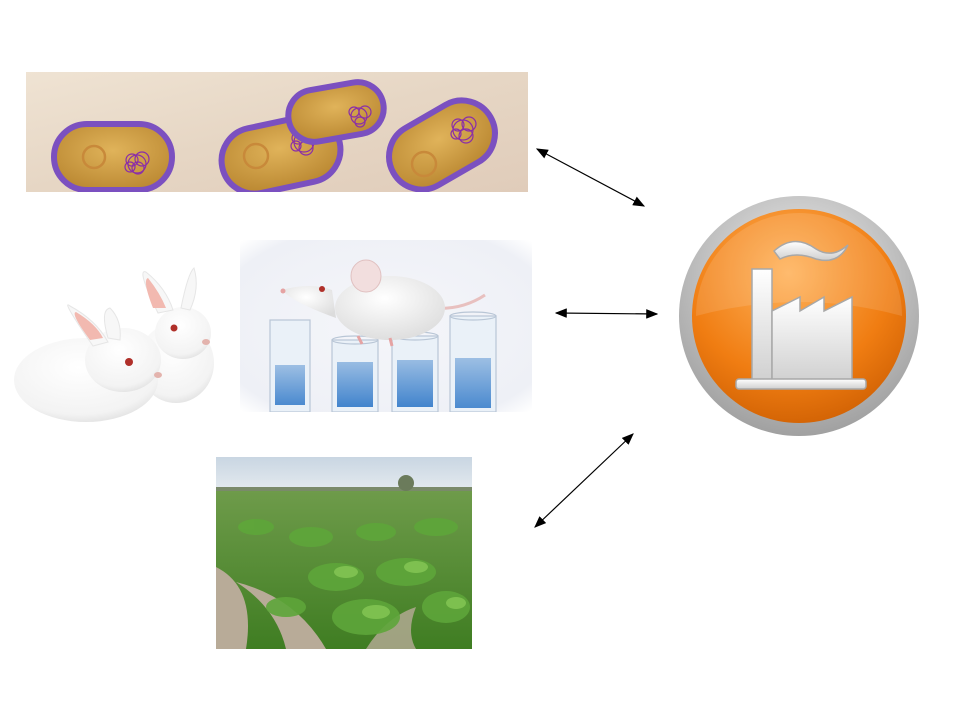 The height and width of the screenshot is (720, 960). What do you see at coordinates (176, 335) in the screenshot?
I see `rabbit-back` at bounding box center [176, 335].